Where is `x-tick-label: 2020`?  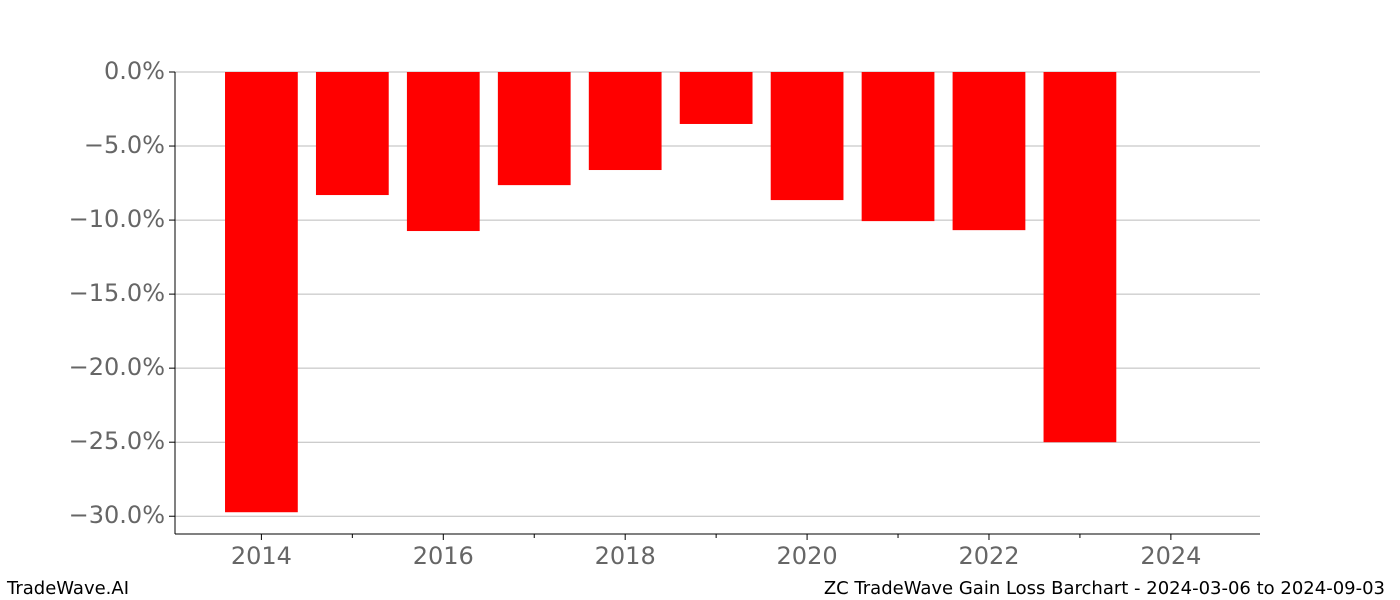
x-tick-label: 2020 is located at coordinates (807, 556).